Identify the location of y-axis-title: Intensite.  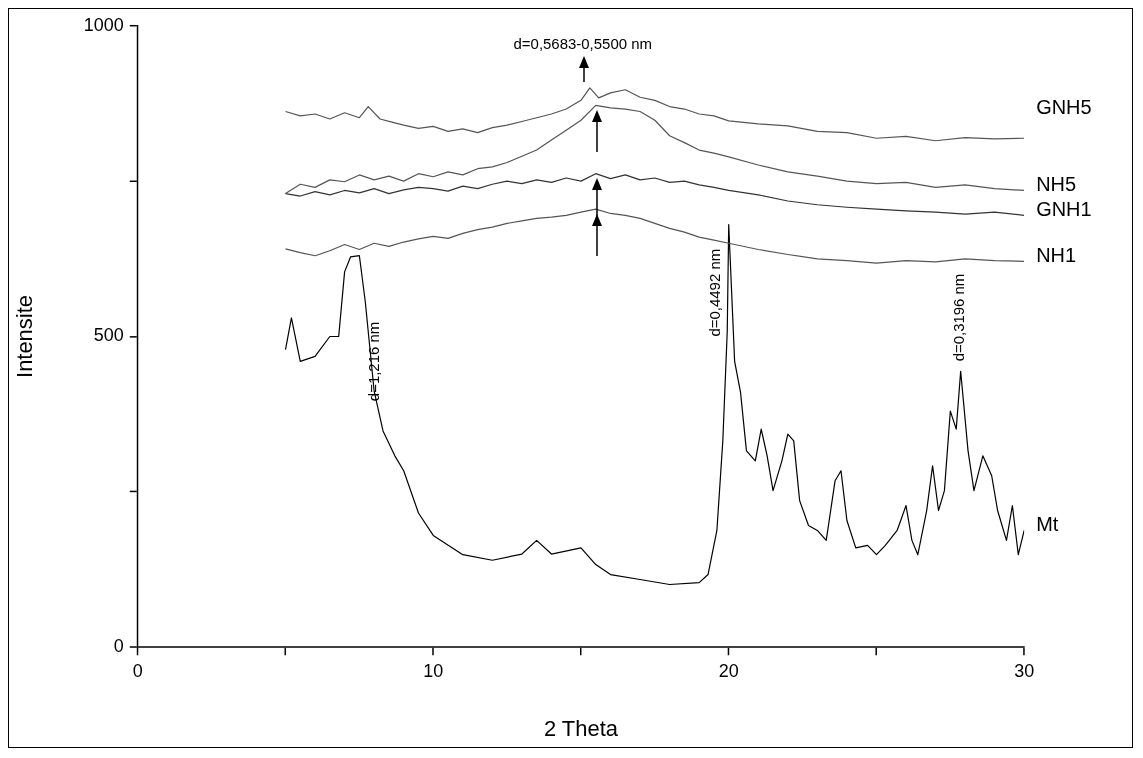
(25, 336).